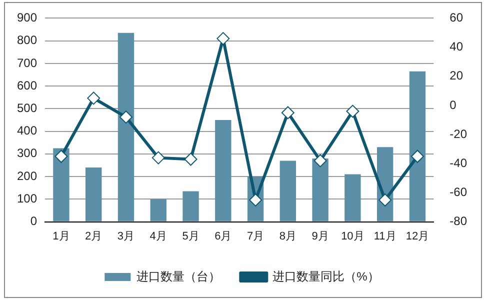 The width and height of the screenshot is (488, 307). Describe the element at coordinates (27, 63) in the screenshot. I see `y-tick-label: 700` at that location.